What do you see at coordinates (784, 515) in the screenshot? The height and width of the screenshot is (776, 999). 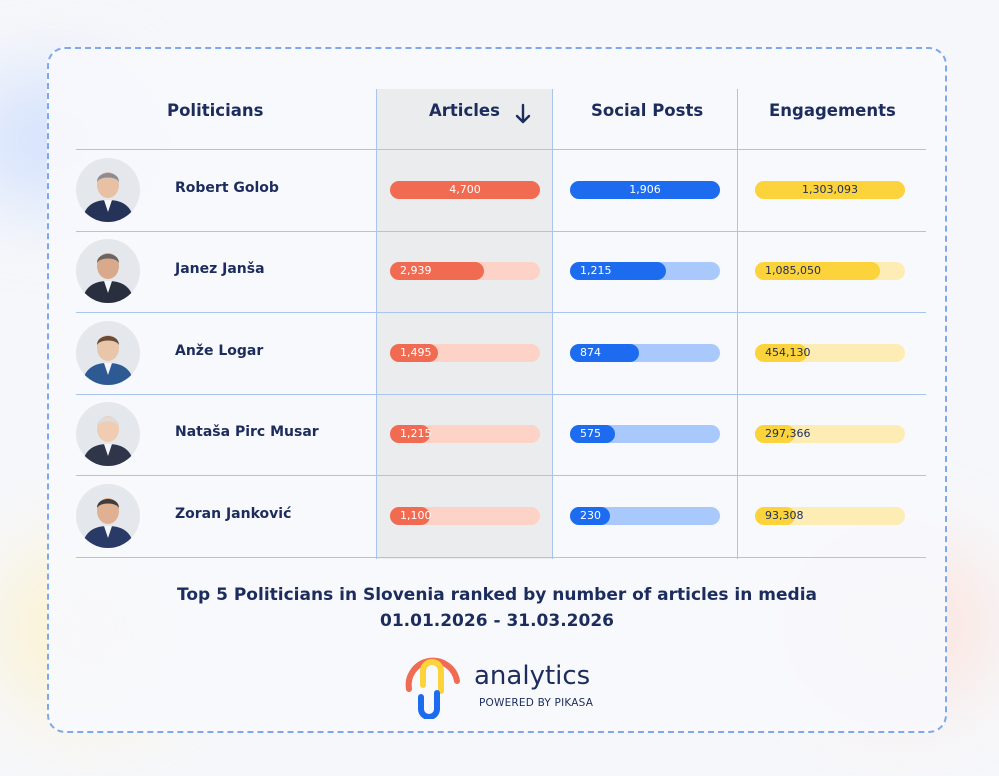 I see `engagements-value-label: 93,308` at bounding box center [784, 515].